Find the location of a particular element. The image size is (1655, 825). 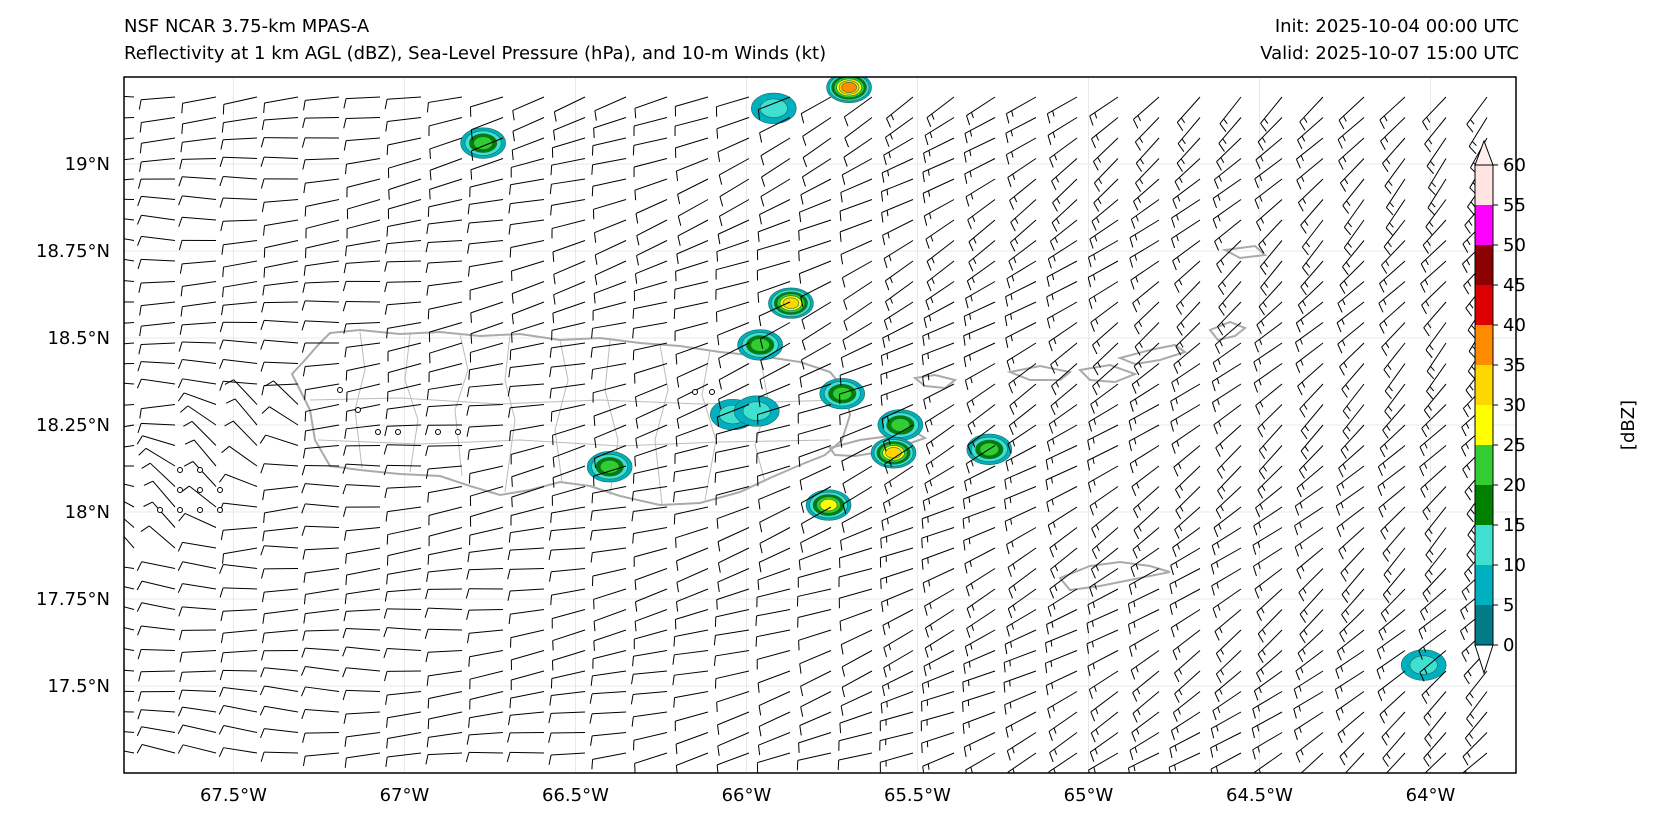

colorbar-tick-label: 35 is located at coordinates (1514, 365).